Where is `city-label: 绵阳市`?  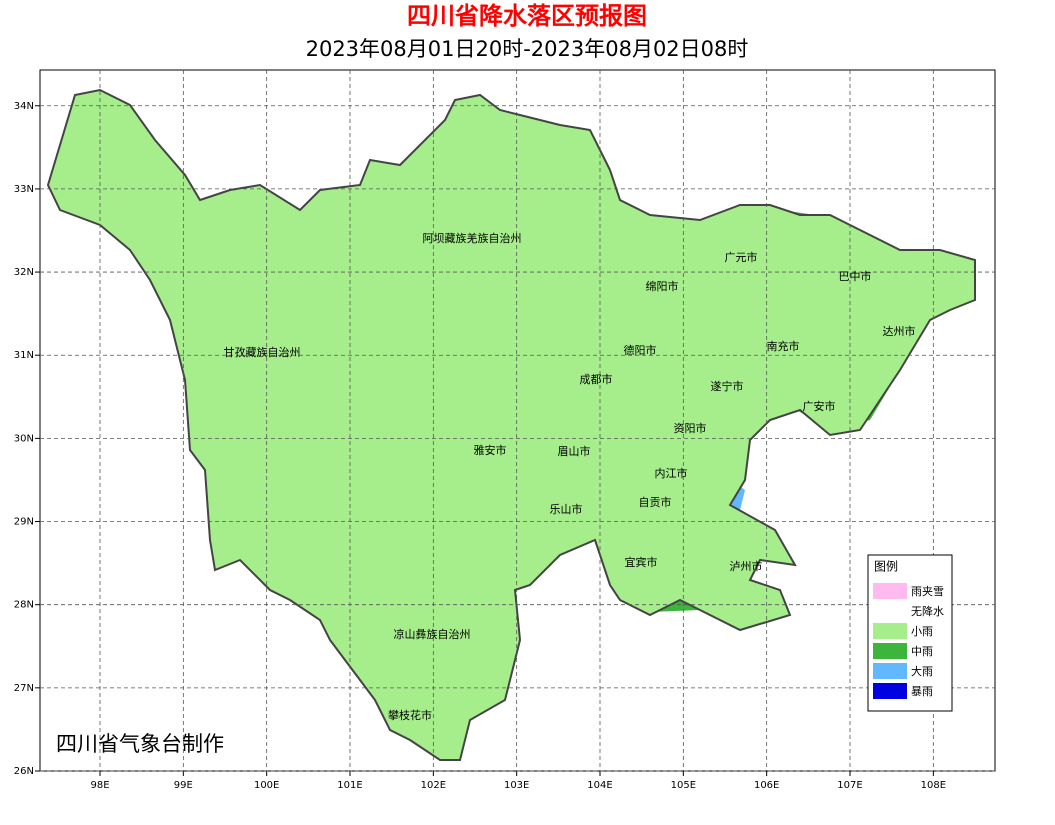
city-label: 绵阳市 is located at coordinates (662, 286).